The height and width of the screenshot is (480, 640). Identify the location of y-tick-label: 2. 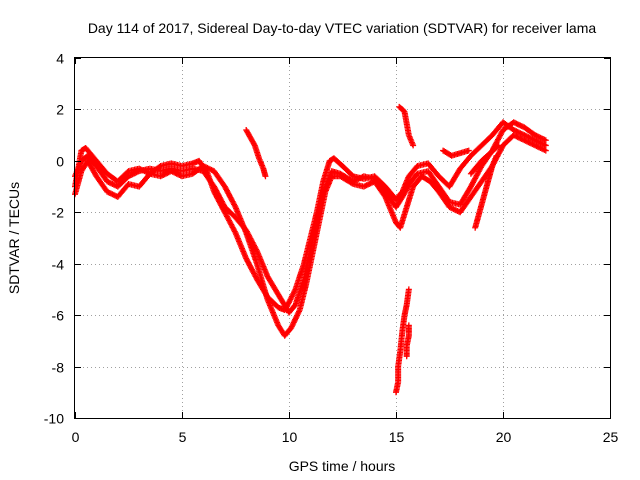
(60, 110).